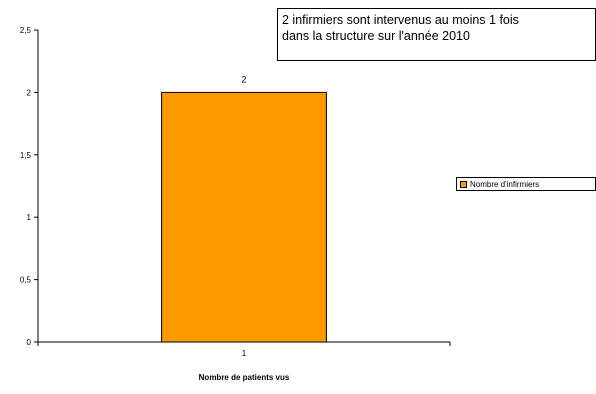 The width and height of the screenshot is (596, 394). What do you see at coordinates (244, 353) in the screenshot?
I see `x-tick-label: 1` at bounding box center [244, 353].